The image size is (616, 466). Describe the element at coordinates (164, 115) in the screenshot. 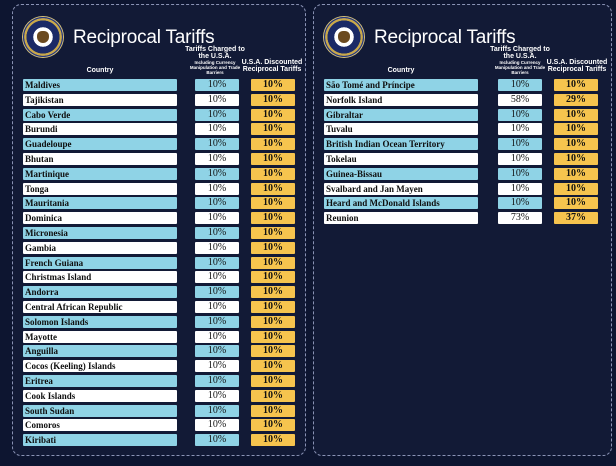

I see `table-row: Cabo Verde 10% 10%` at that location.